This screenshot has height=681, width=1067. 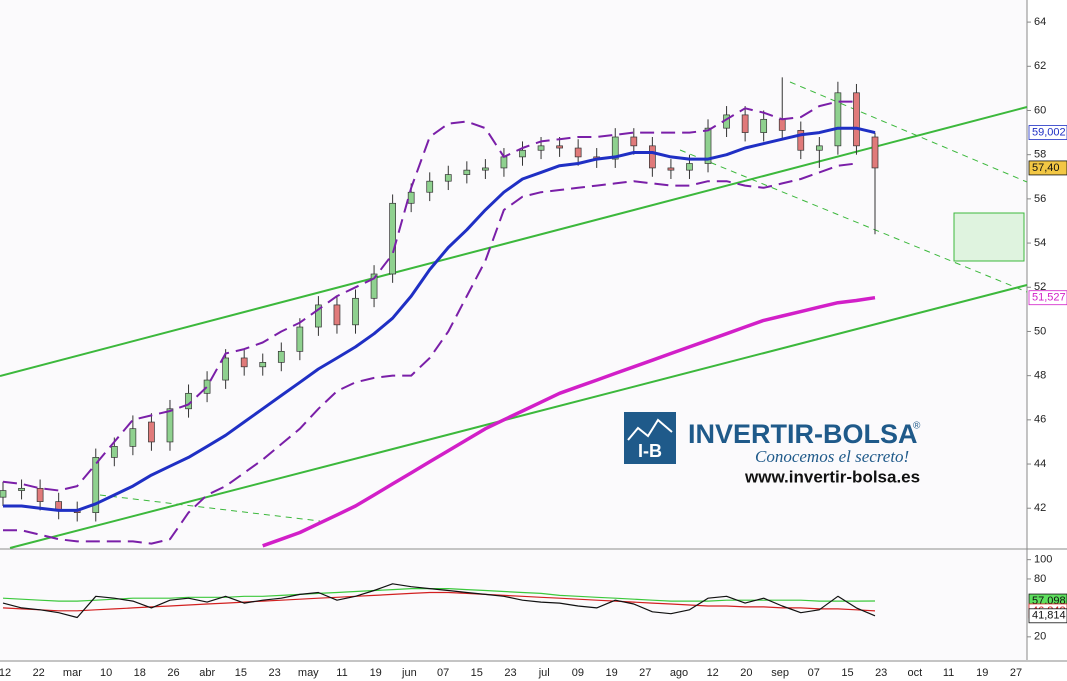 I want to click on url: www.invertir-bolsa.es, so click(x=832, y=476).